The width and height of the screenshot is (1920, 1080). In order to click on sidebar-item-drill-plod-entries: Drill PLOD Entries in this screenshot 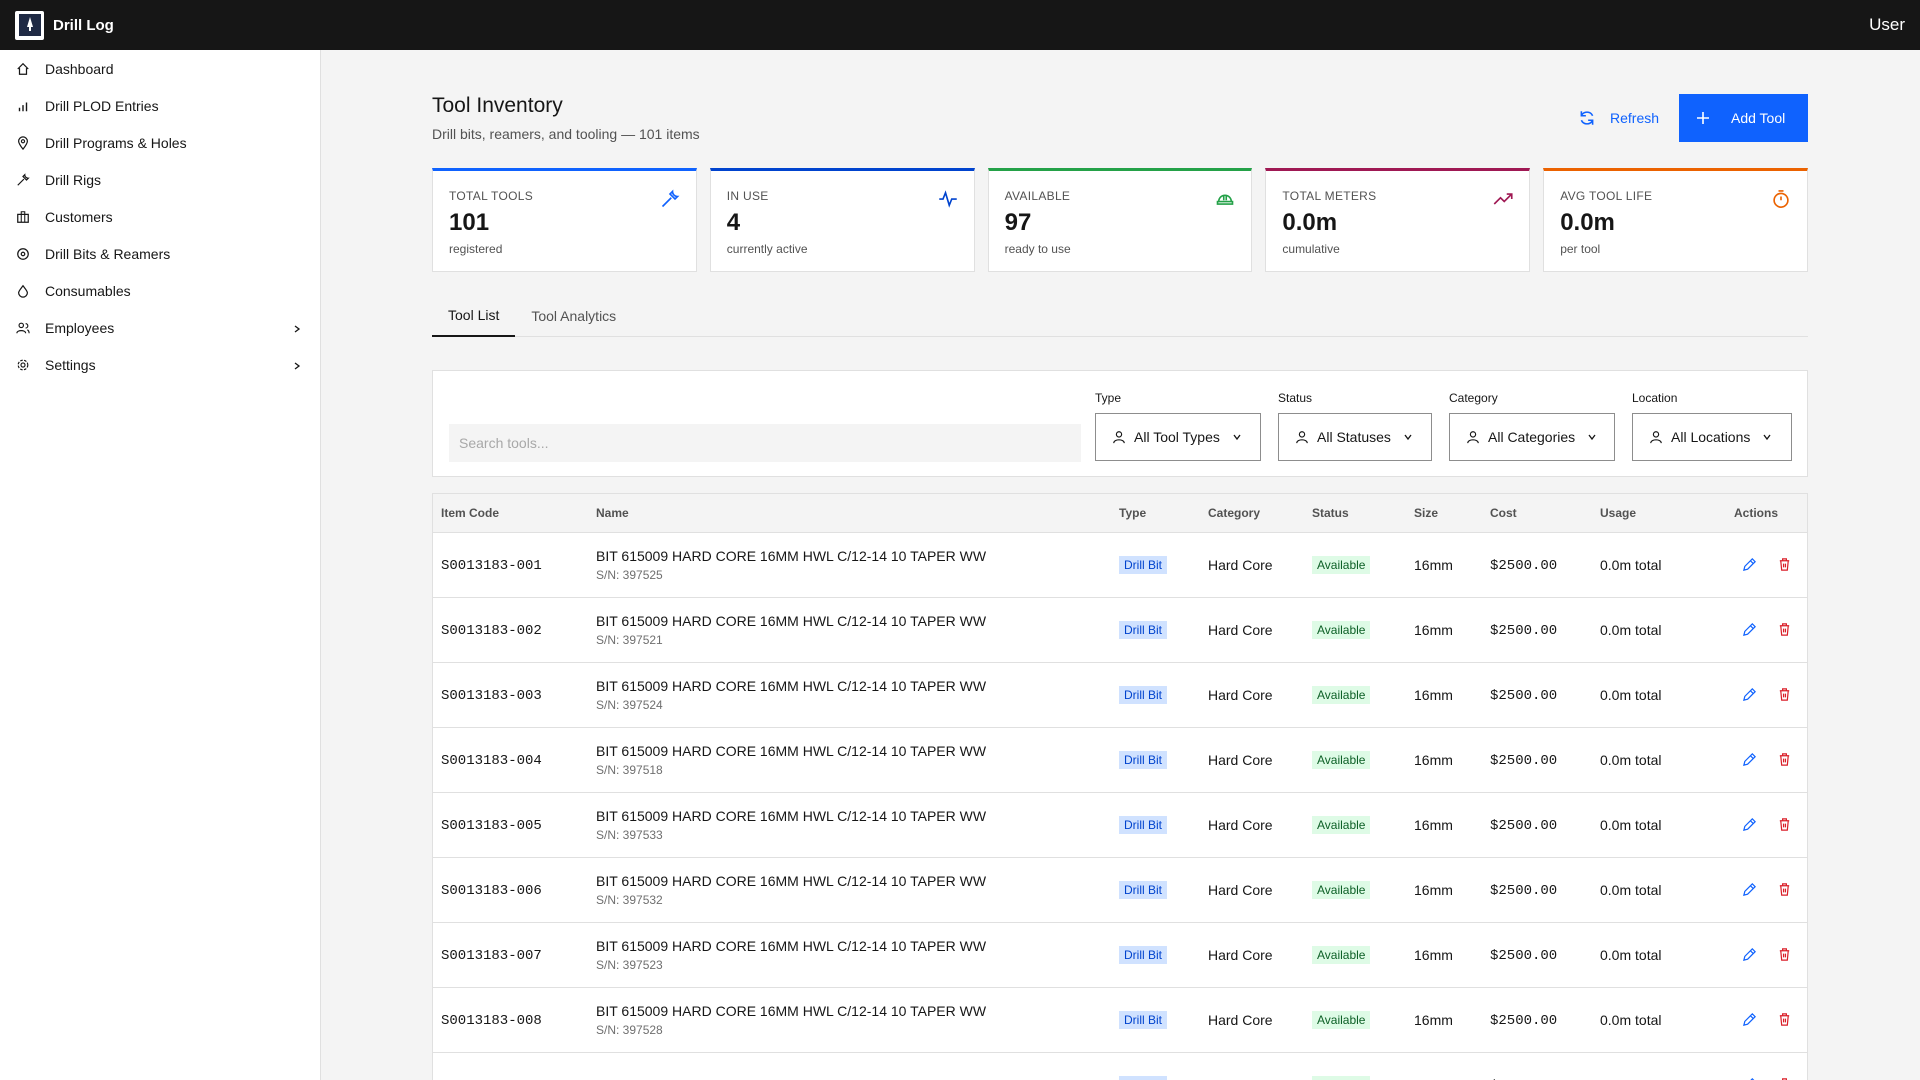, I will do `click(160, 105)`.